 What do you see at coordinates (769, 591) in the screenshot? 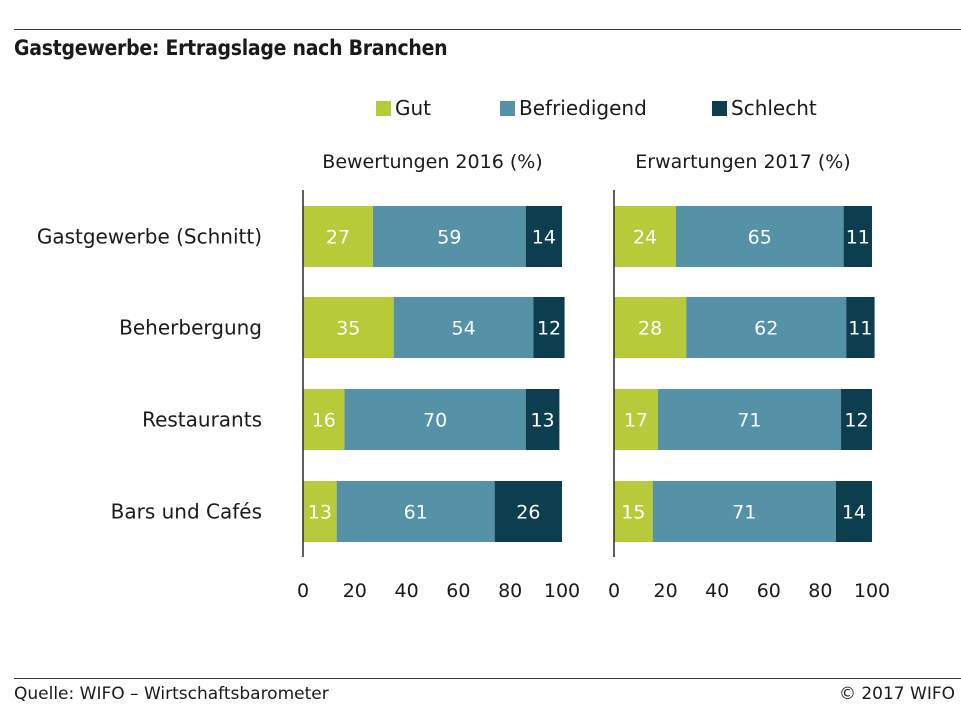
I see `tick-label-1-3: 60` at bounding box center [769, 591].